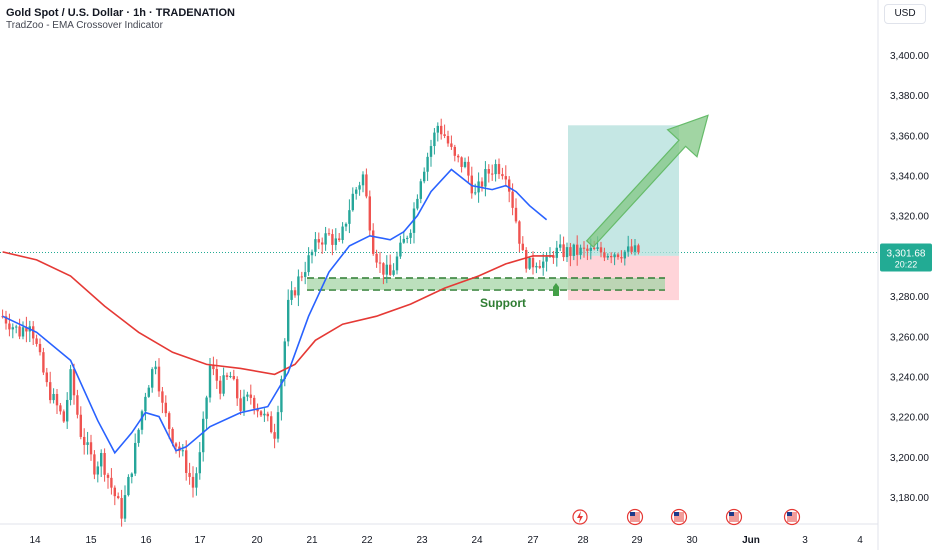 This screenshot has height=550, width=932. What do you see at coordinates (905, 14) in the screenshot?
I see `currency-selector: USD` at bounding box center [905, 14].